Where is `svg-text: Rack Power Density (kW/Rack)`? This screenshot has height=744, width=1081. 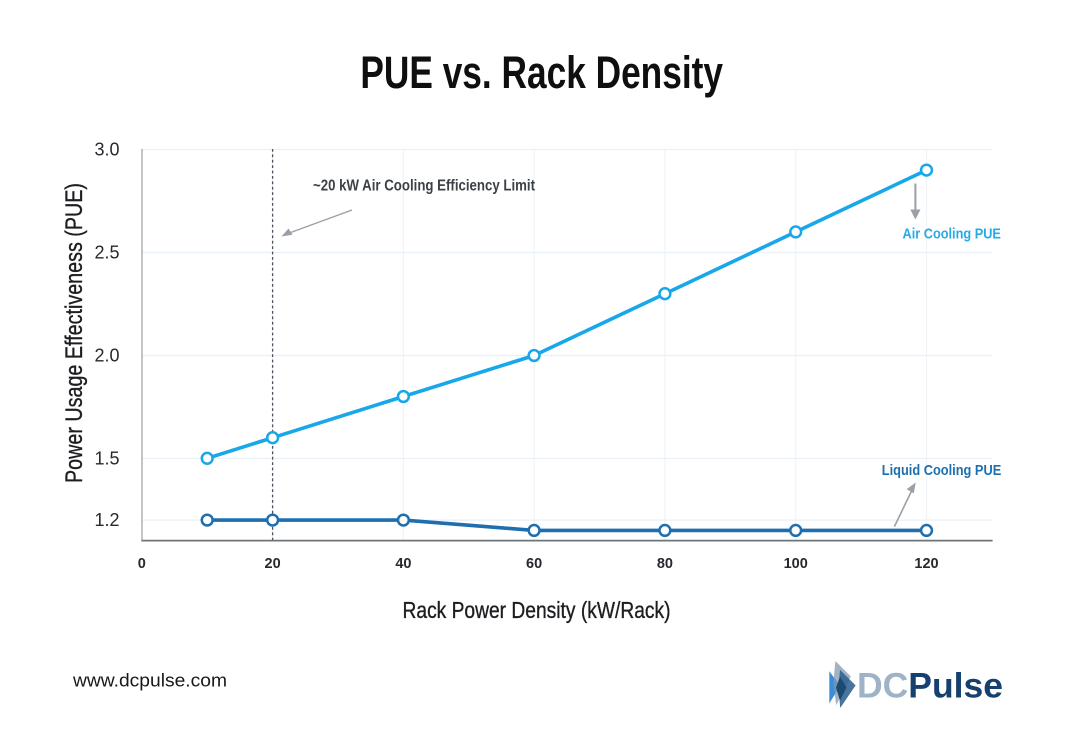 svg-text: Rack Power Density (kW/Rack) is located at coordinates (537, 610).